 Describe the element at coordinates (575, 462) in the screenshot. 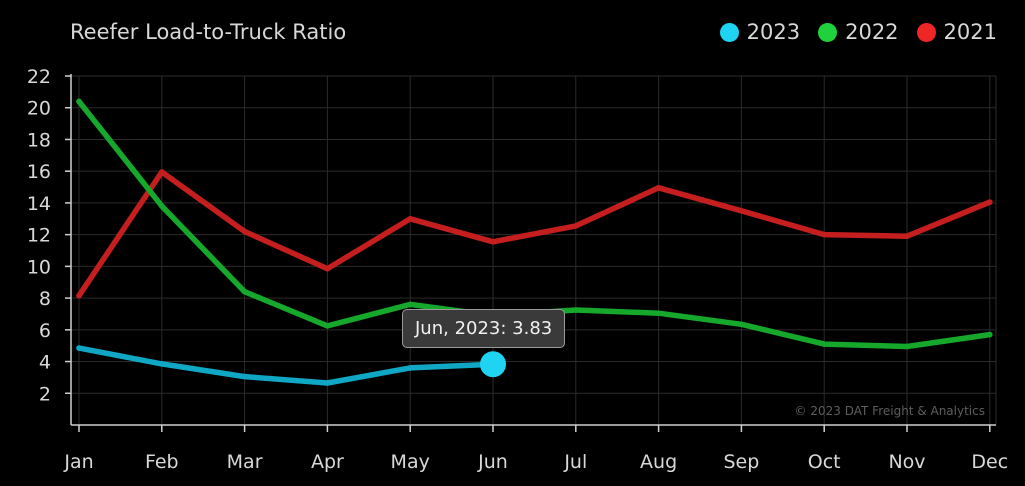

I see `x-tick-label-jul: Jul` at that location.